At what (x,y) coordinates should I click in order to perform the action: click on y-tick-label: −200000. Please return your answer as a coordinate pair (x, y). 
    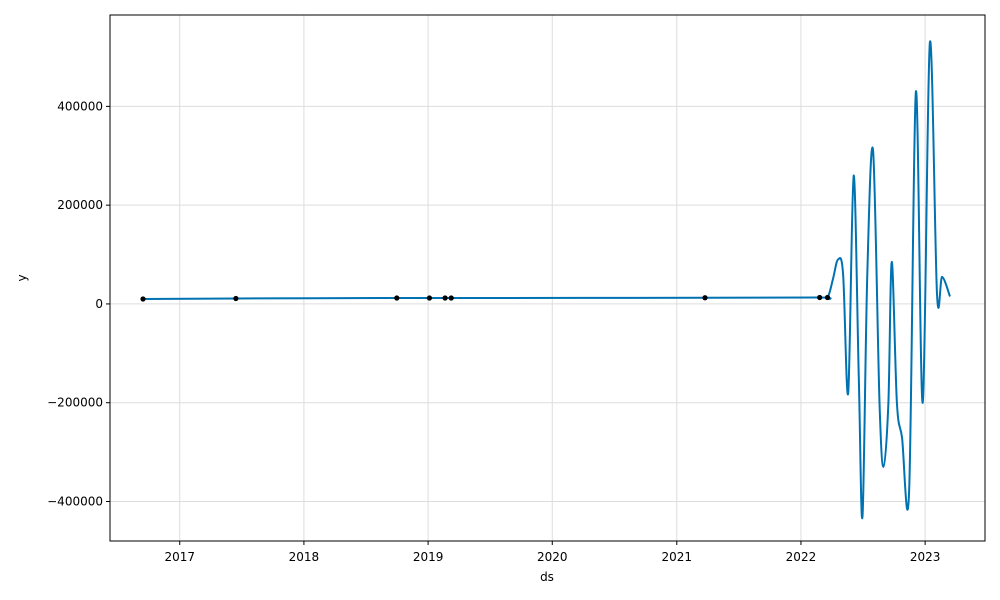
    Looking at the image, I should click on (75, 403).